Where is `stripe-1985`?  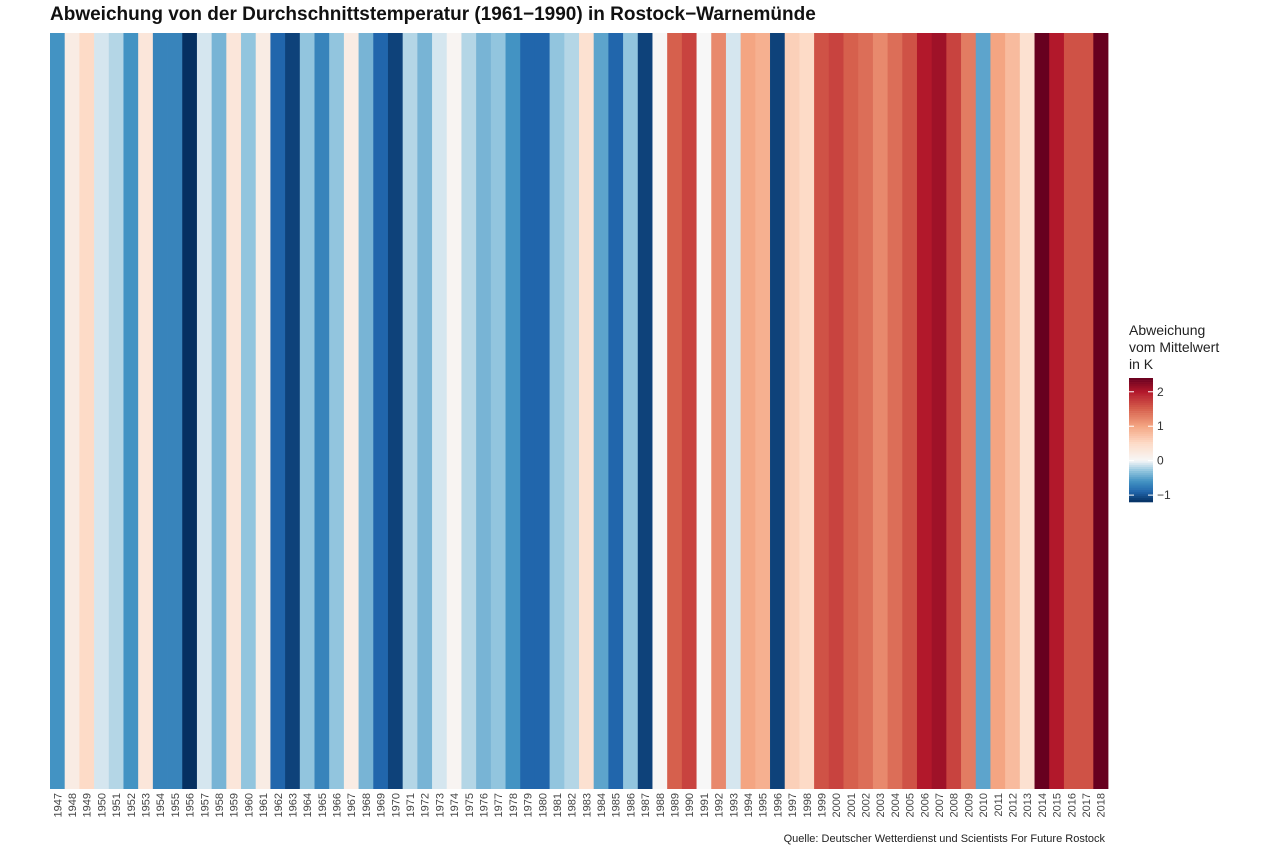
stripe-1985 is located at coordinates (616, 411).